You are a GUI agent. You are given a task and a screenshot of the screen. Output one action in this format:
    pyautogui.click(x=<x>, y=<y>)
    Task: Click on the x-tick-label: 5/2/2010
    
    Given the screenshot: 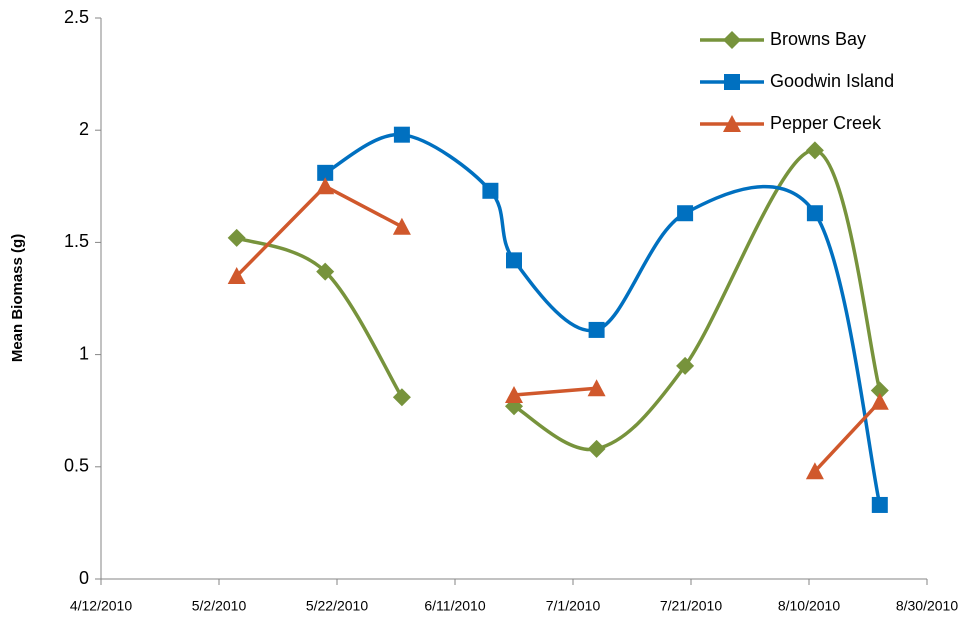 What is the action you would take?
    pyautogui.click(x=219, y=606)
    